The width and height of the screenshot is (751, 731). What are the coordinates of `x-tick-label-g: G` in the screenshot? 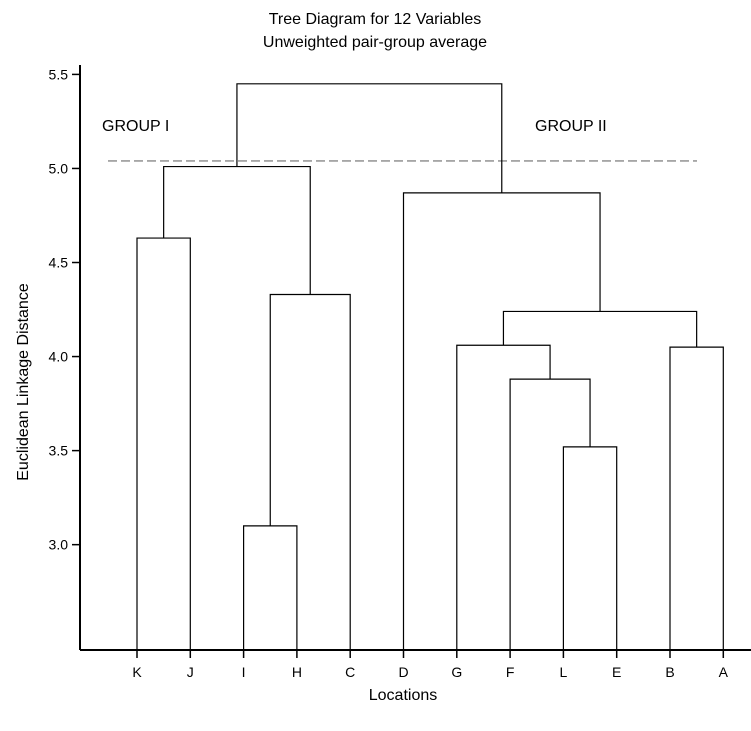 It's located at (456, 672).